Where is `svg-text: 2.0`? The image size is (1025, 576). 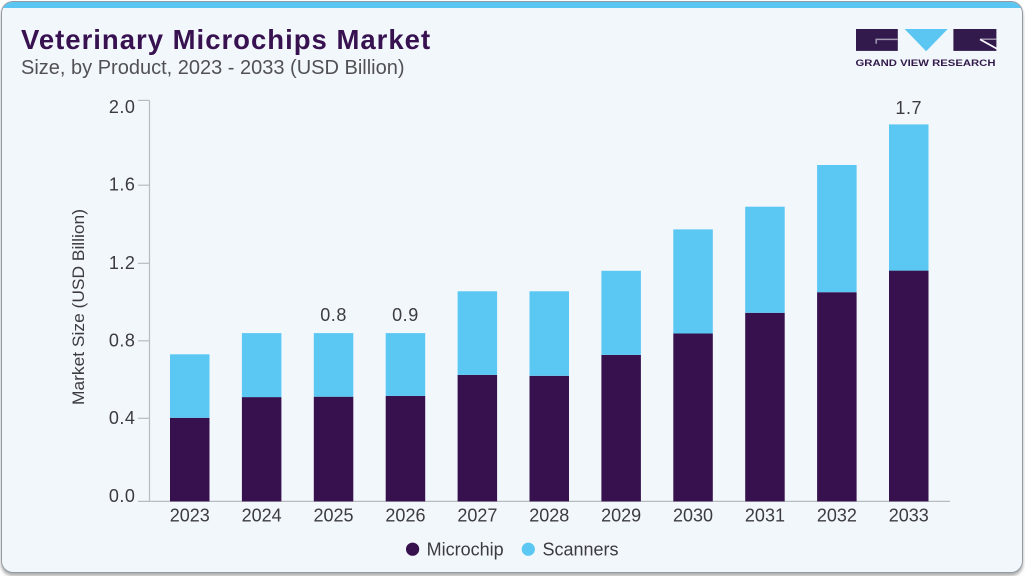
svg-text: 2.0 is located at coordinates (122, 107).